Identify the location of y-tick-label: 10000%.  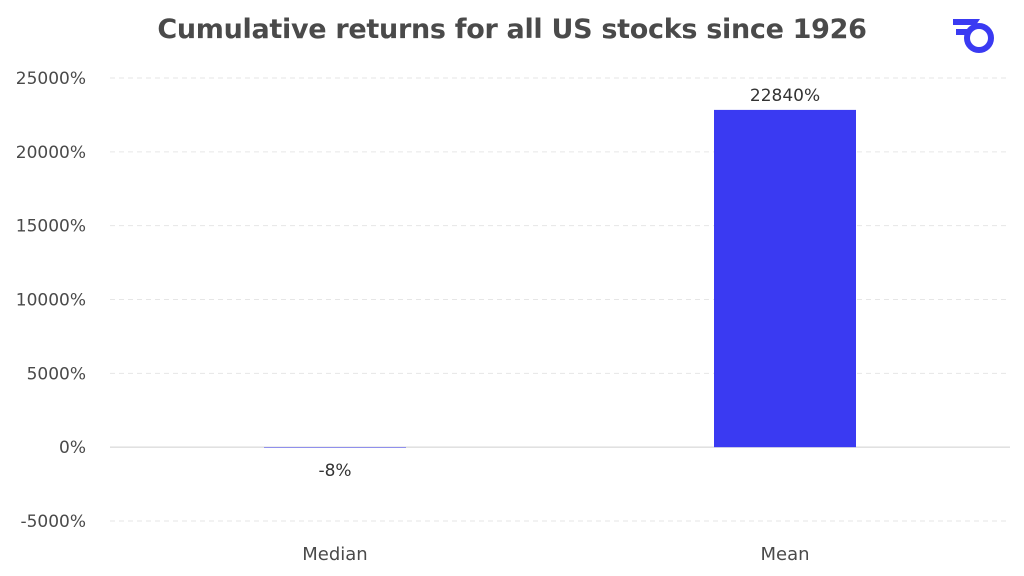
(51, 301).